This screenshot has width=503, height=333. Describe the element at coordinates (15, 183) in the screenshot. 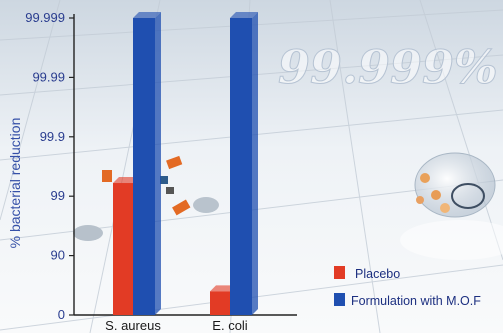

I see `y-axis-label: % bacterial reduction` at that location.